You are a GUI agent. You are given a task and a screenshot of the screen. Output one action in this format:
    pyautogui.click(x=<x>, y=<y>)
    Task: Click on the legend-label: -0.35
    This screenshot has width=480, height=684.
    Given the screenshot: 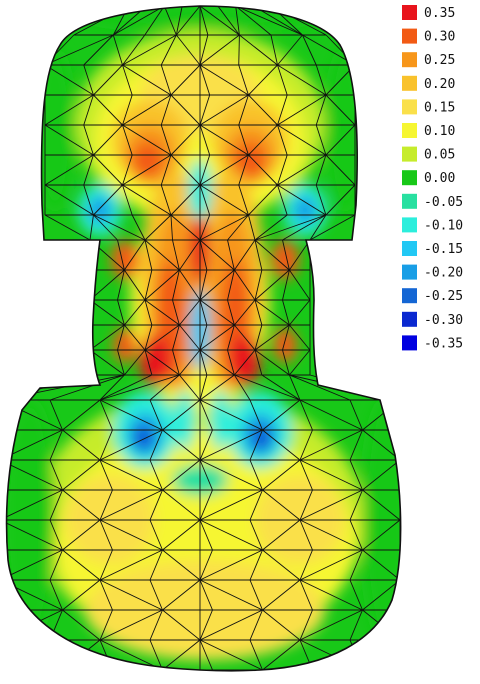 What is the action you would take?
    pyautogui.click(x=443, y=343)
    